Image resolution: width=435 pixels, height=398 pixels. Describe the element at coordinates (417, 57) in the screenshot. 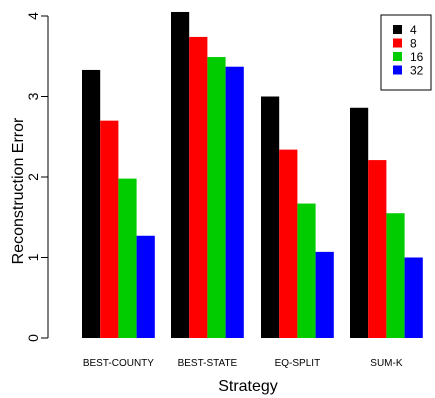

I see `legend-label: 16` at that location.